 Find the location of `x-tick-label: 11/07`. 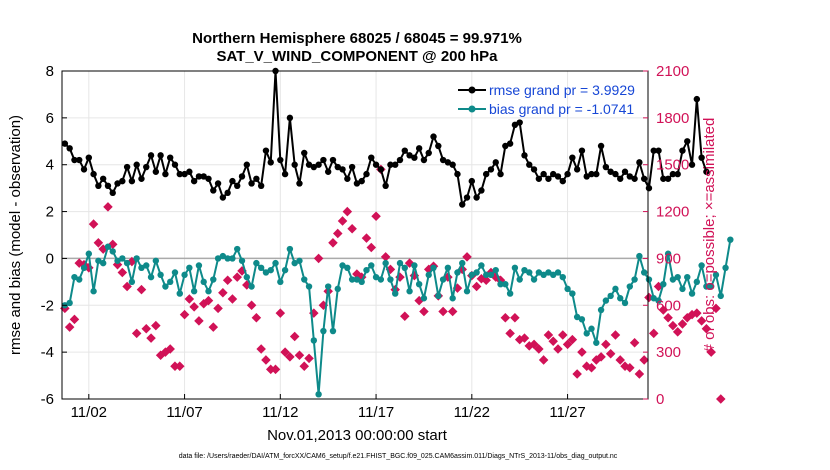

x-tick-label: 11/07 is located at coordinates (184, 412).